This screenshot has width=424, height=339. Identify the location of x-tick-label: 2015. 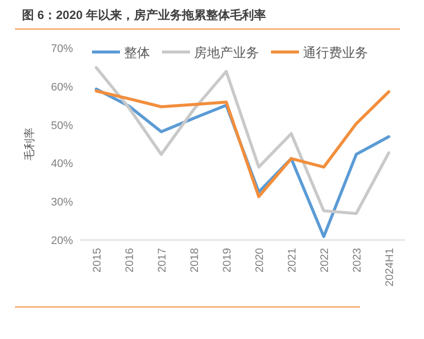
(97, 260).